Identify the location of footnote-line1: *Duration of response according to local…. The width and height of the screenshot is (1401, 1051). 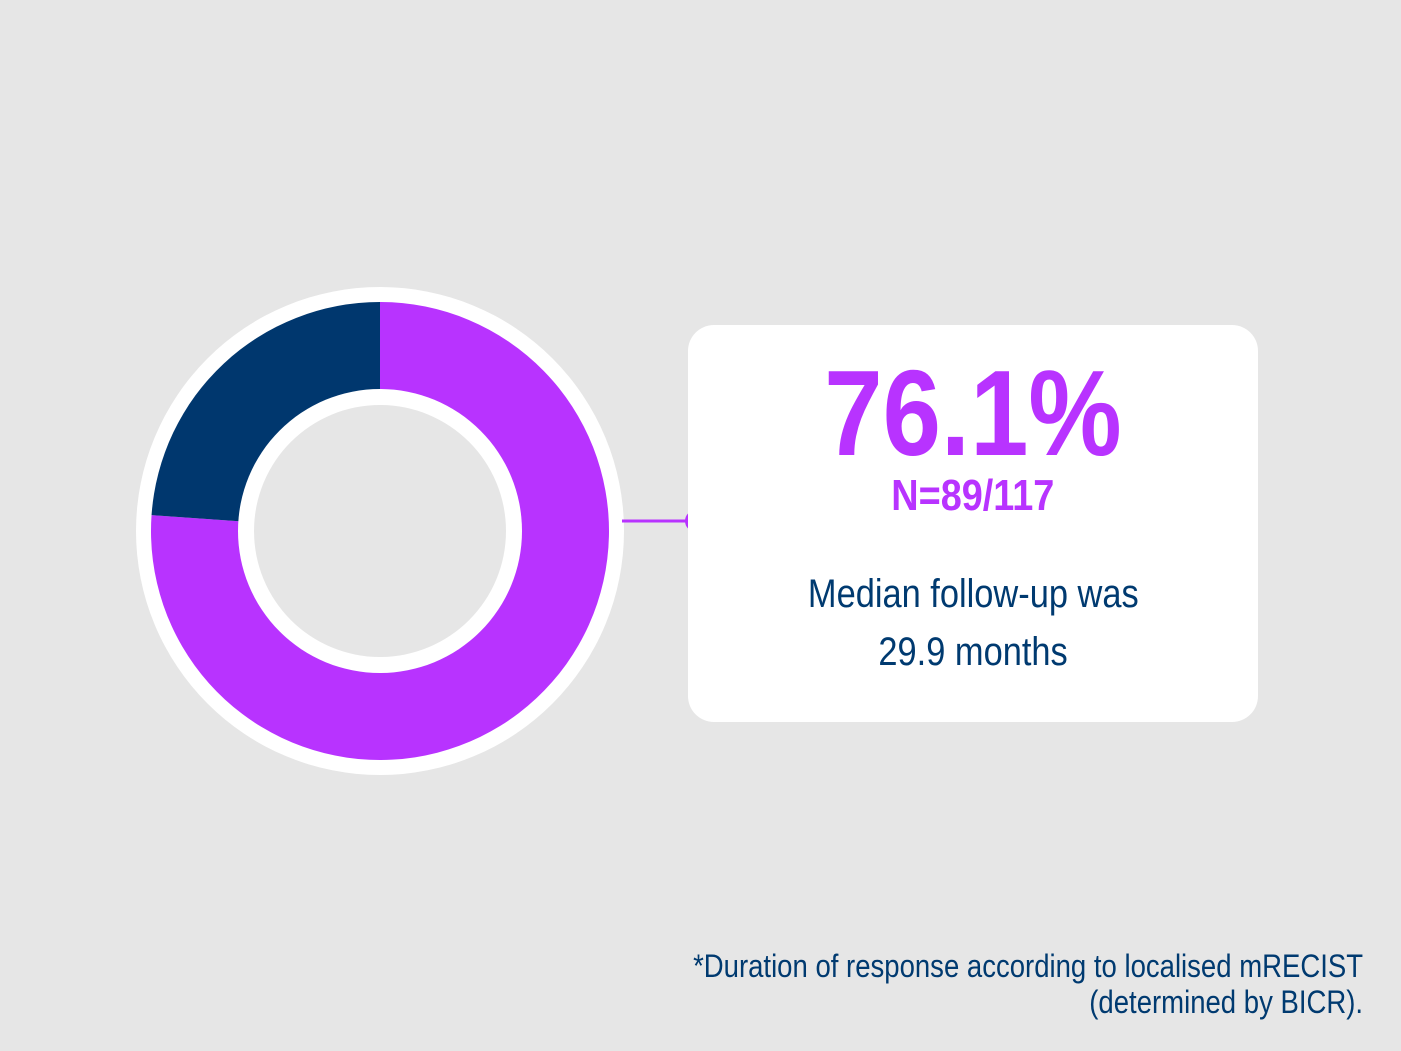
(1028, 966).